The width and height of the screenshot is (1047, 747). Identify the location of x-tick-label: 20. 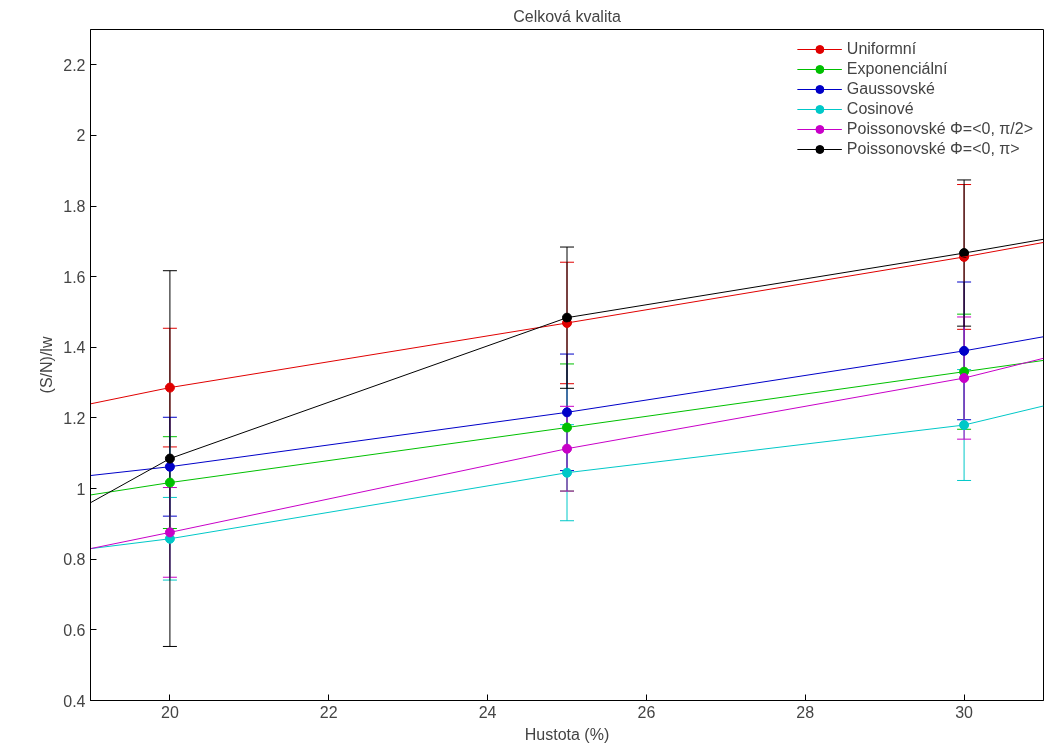
(170, 712).